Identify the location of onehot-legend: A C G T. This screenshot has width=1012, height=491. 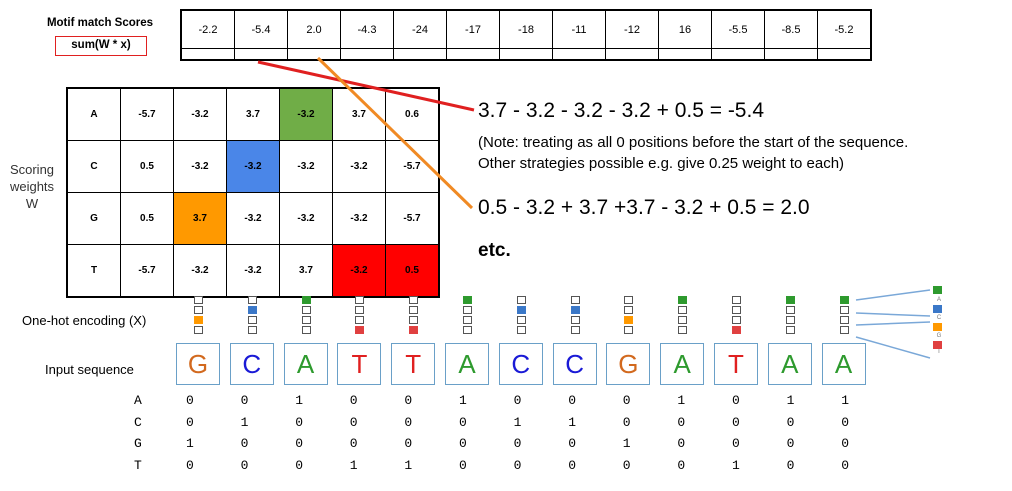
(939, 320).